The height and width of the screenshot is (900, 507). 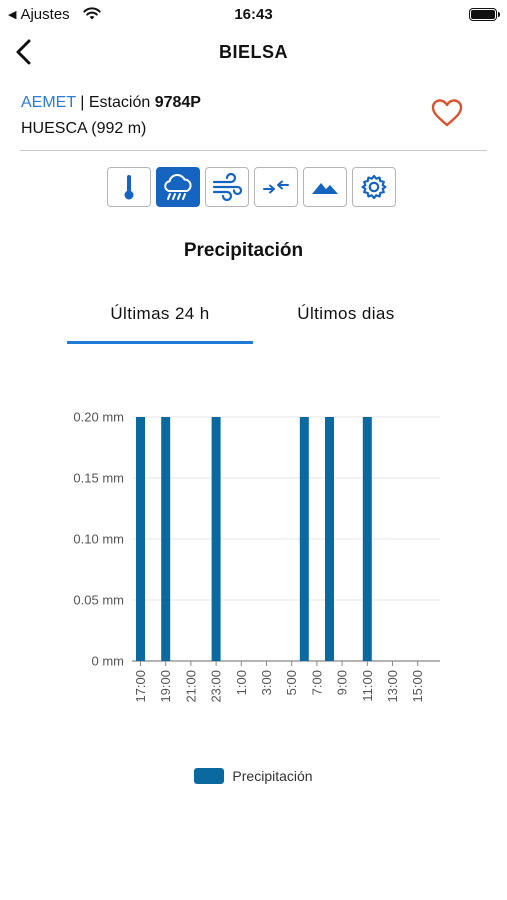 What do you see at coordinates (177, 102) in the screenshot?
I see `station-code: 9784P` at bounding box center [177, 102].